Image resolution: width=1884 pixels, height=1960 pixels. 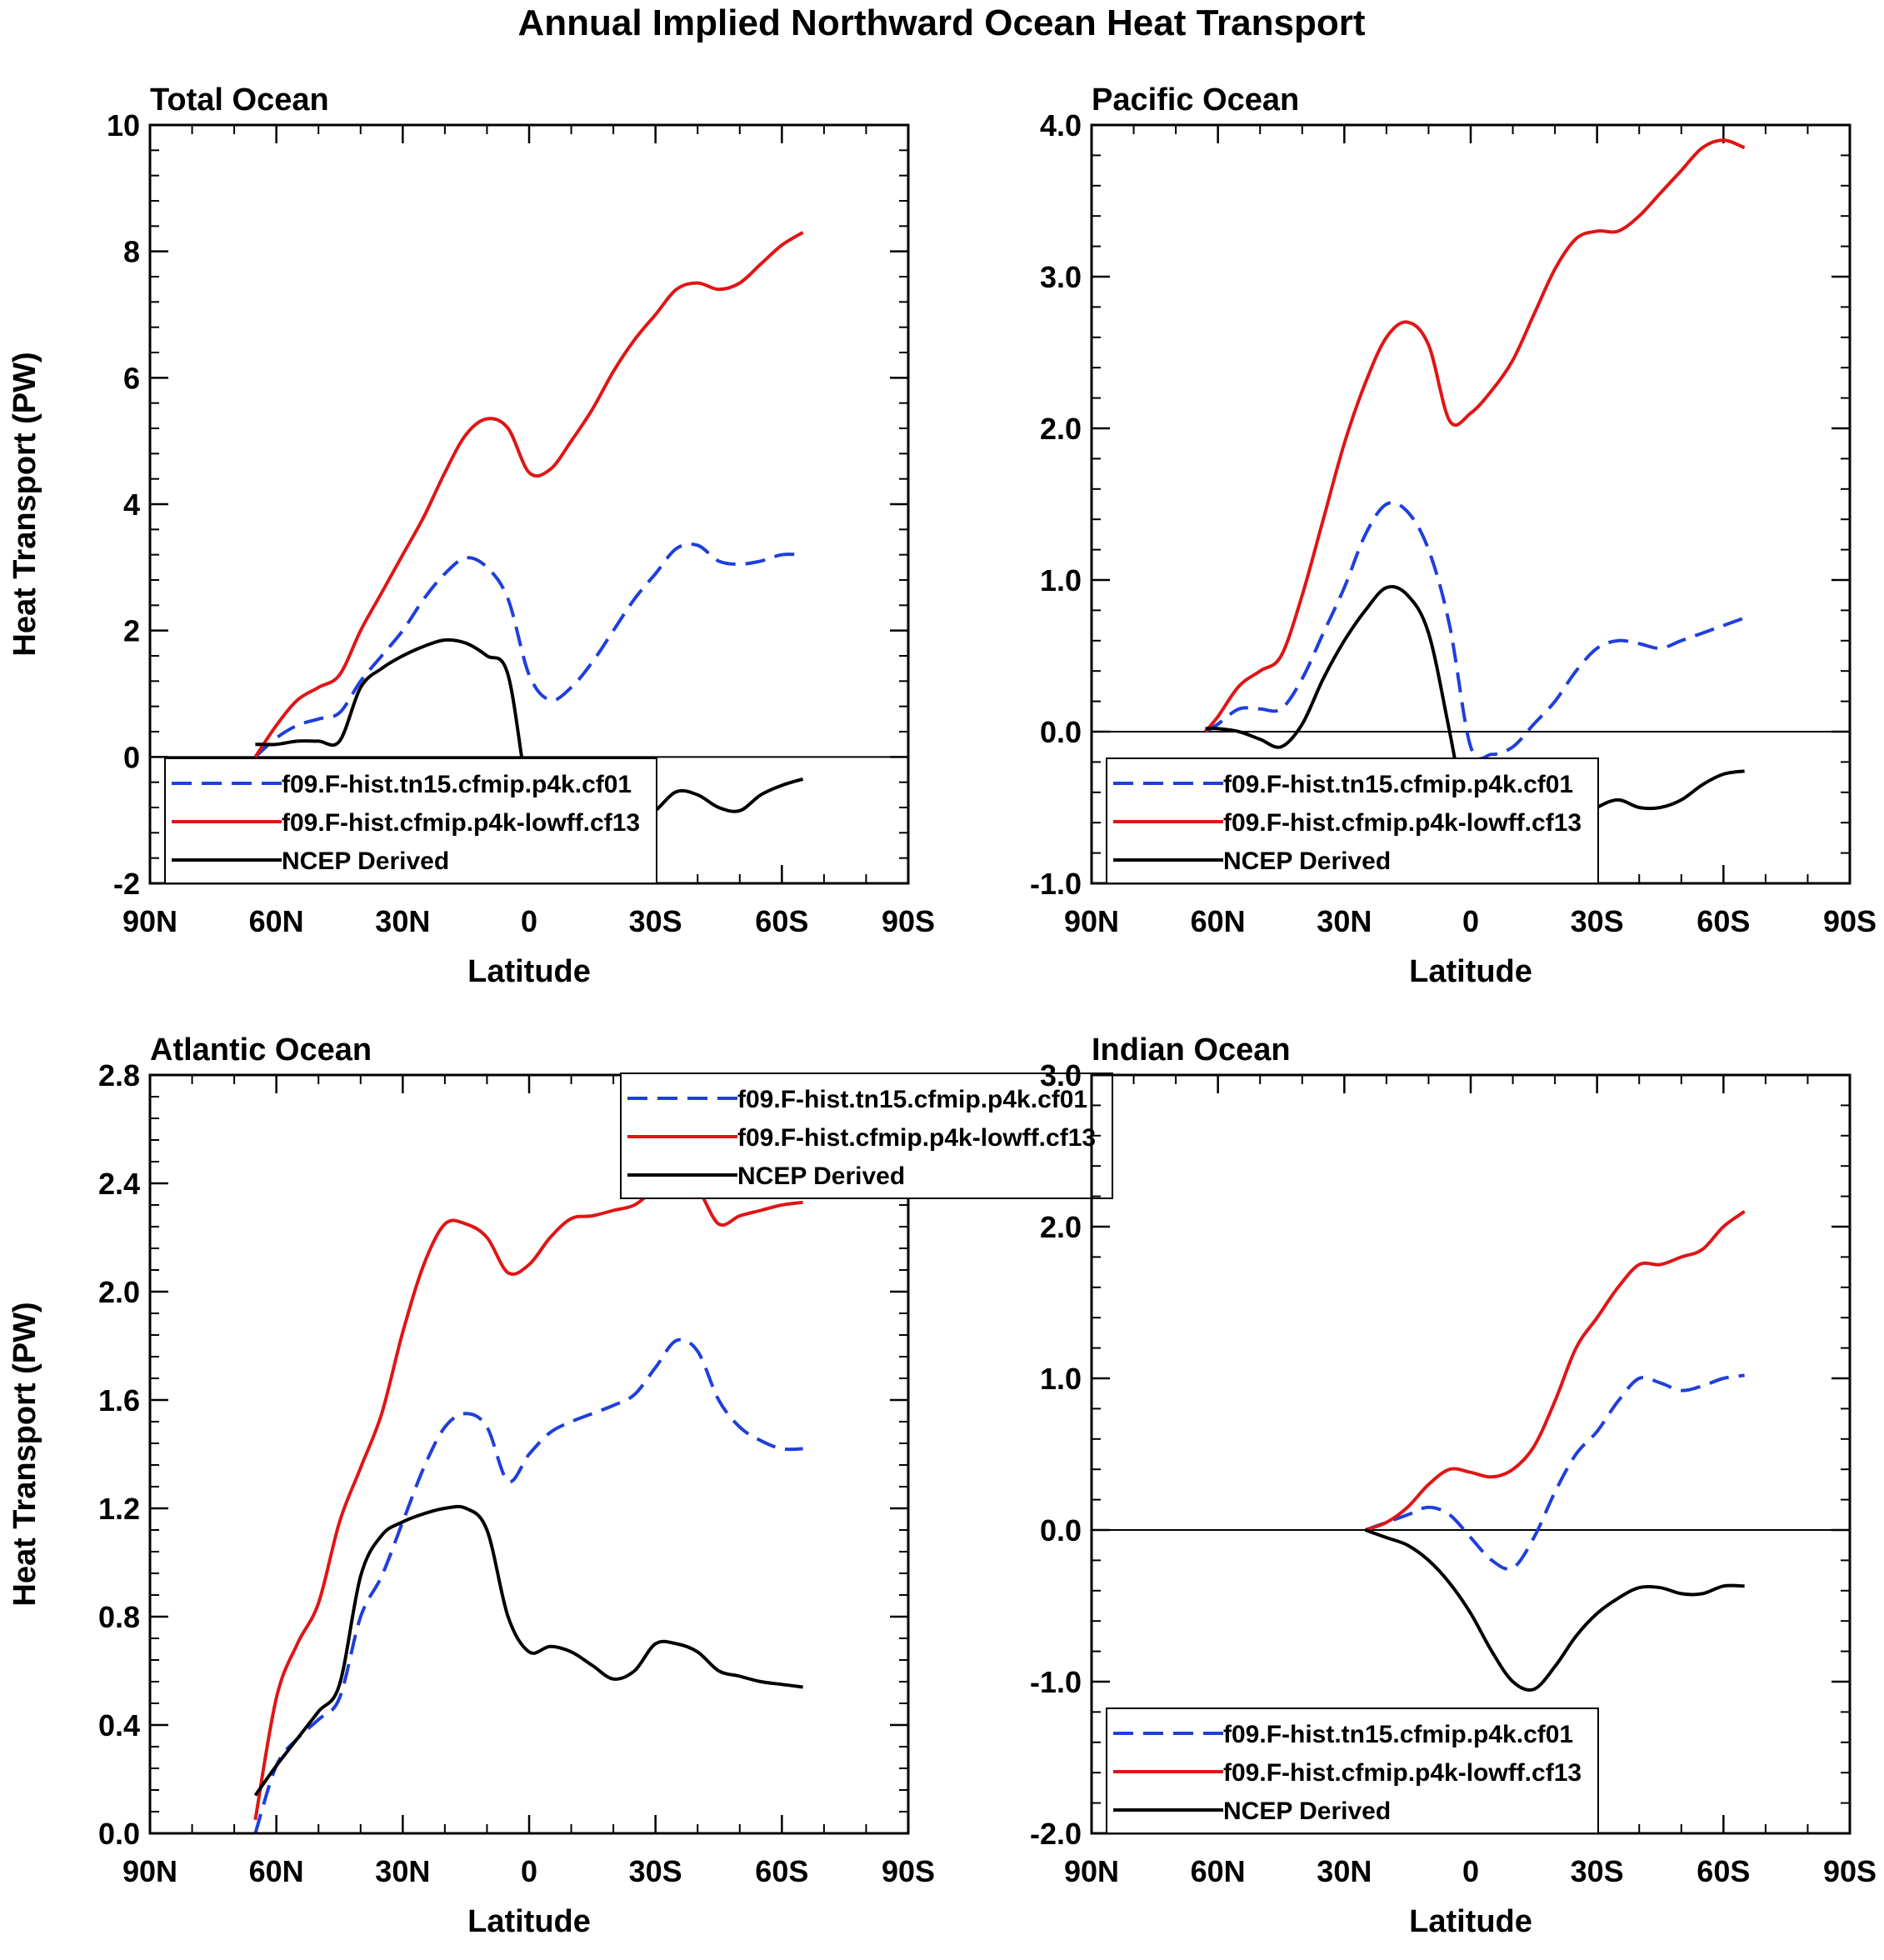 What do you see at coordinates (131, 757) in the screenshot?
I see `y-tick-label: 0` at bounding box center [131, 757].